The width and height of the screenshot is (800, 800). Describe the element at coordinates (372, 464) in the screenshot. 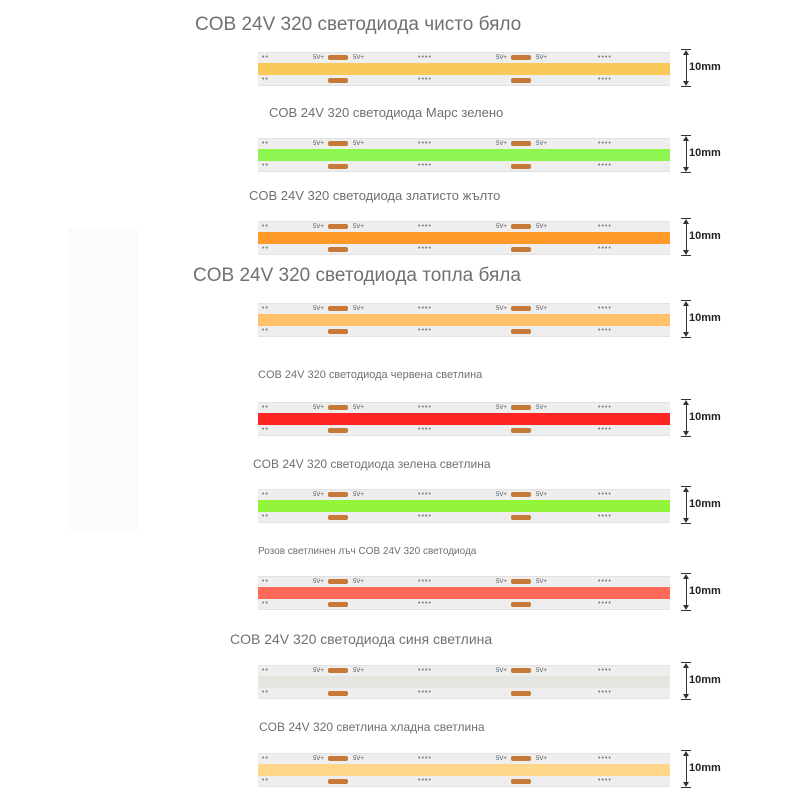

I see `variant-title: COB 24V 320 светодиода зелена светлина` at that location.